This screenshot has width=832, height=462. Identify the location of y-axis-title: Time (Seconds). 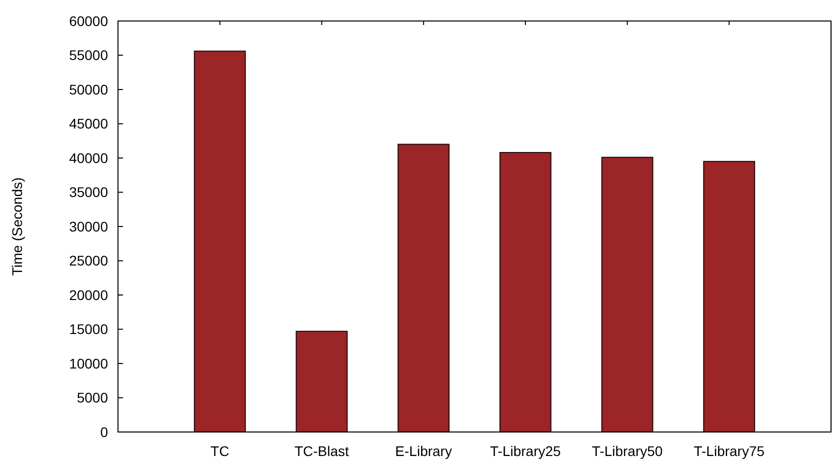
(17, 226).